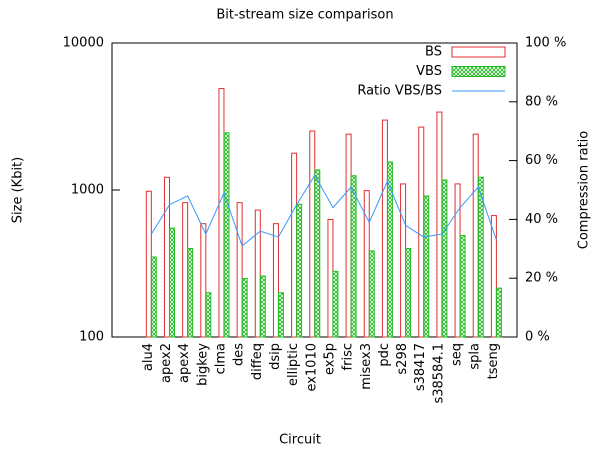 The image size is (599, 451). What do you see at coordinates (420, 367) in the screenshot?
I see `x-tick-label: s38417` at bounding box center [420, 367].